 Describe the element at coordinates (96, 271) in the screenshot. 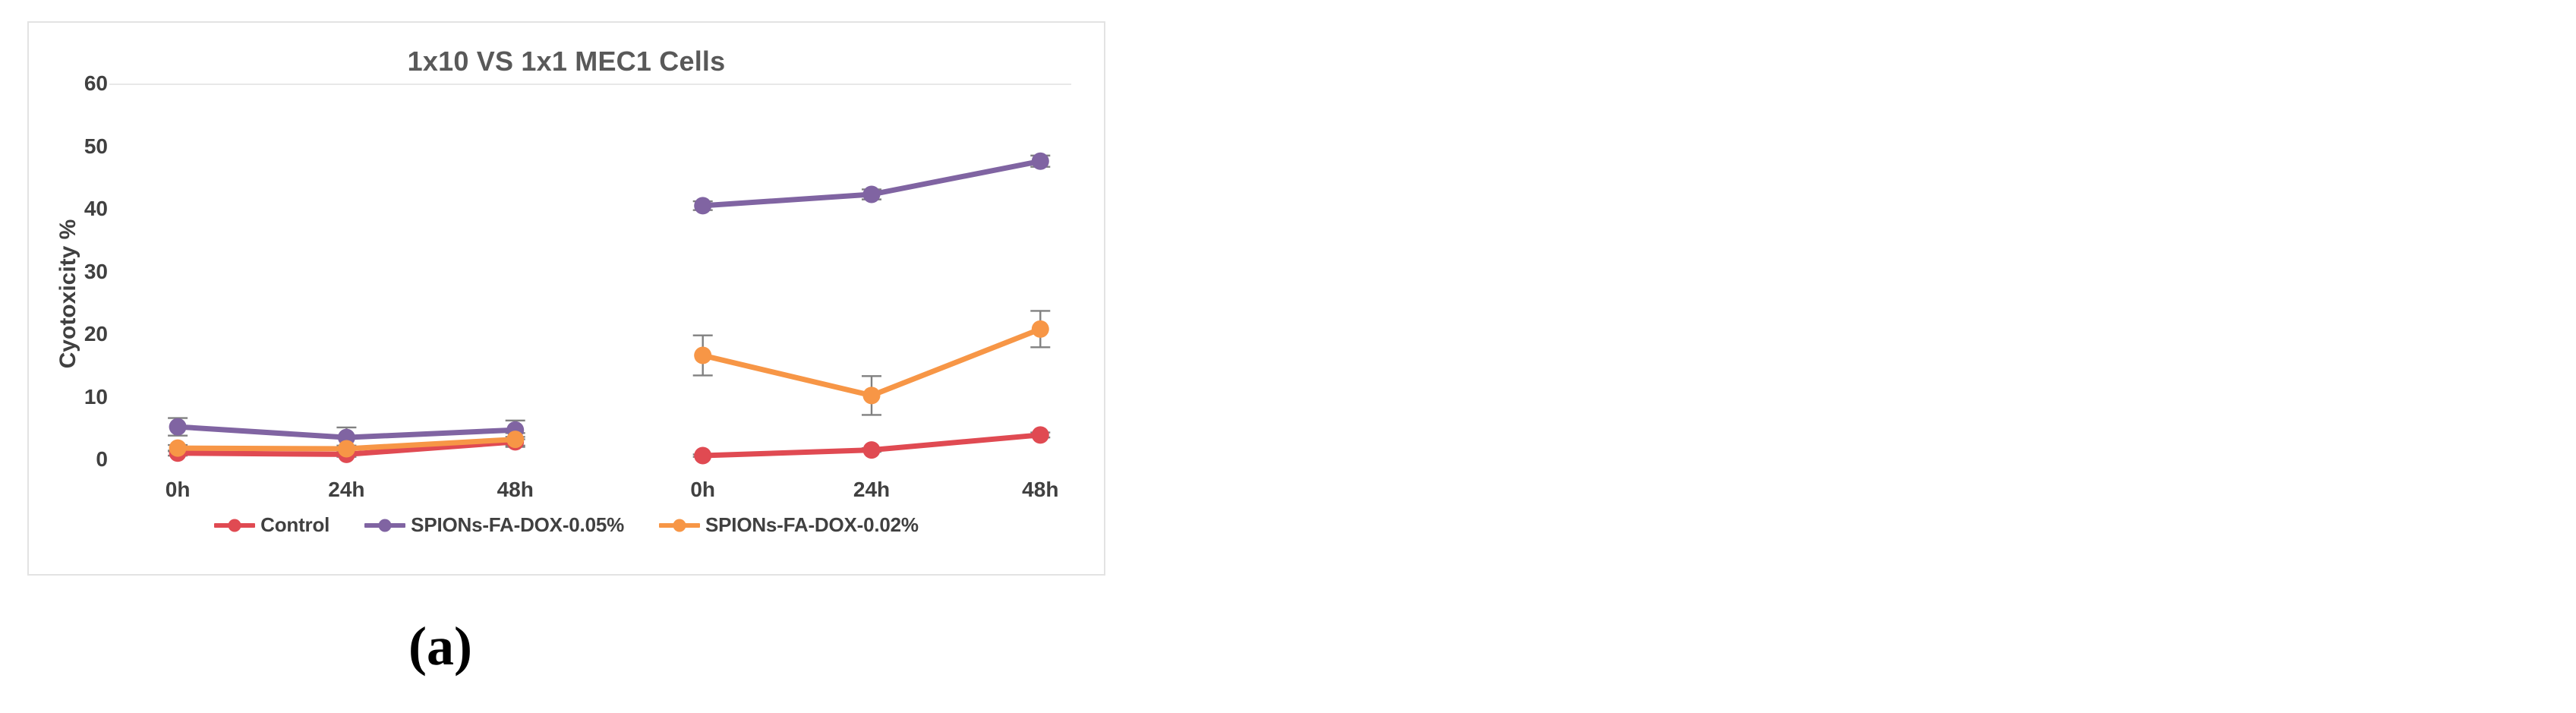

I see `y-tick-label: 30` at that location.